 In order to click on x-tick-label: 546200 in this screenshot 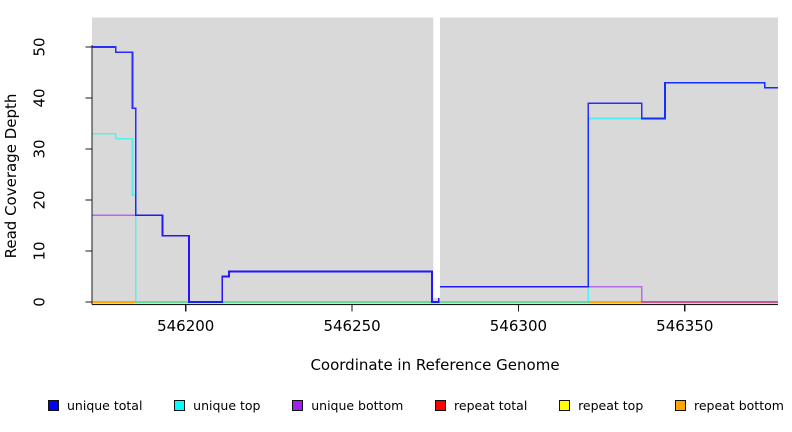, I will do `click(185, 326)`.